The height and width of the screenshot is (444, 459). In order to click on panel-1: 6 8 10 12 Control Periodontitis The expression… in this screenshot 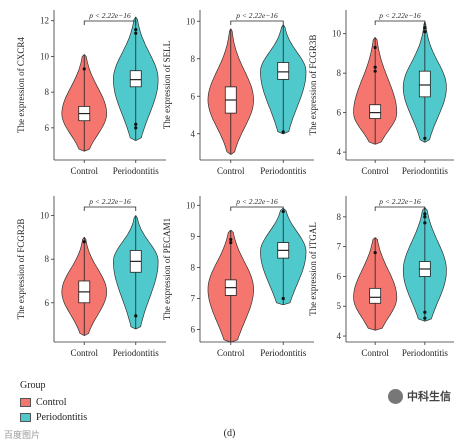, I will do `click(91, 93)`.